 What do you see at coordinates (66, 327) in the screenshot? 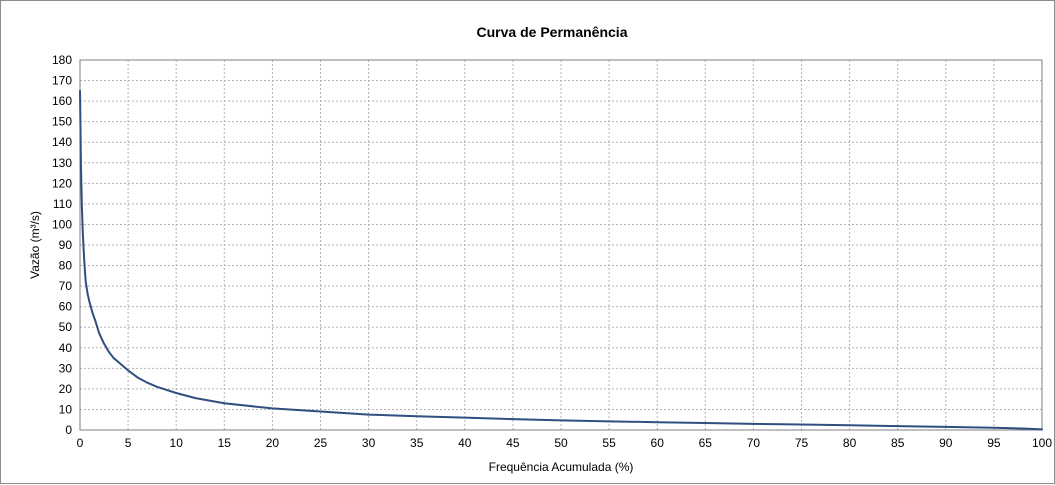
I see `y-tick-label: 50` at bounding box center [66, 327].